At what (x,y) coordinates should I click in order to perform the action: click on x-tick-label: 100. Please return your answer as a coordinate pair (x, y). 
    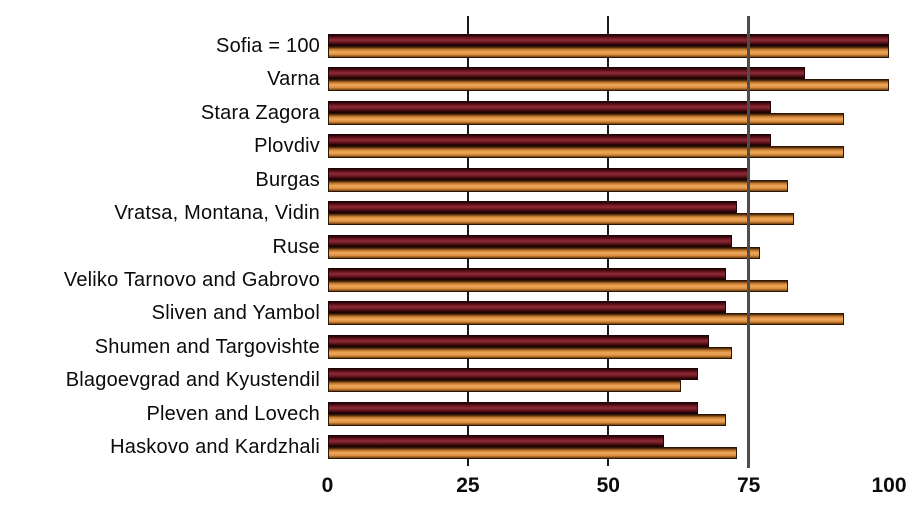
    Looking at the image, I should click on (889, 485).